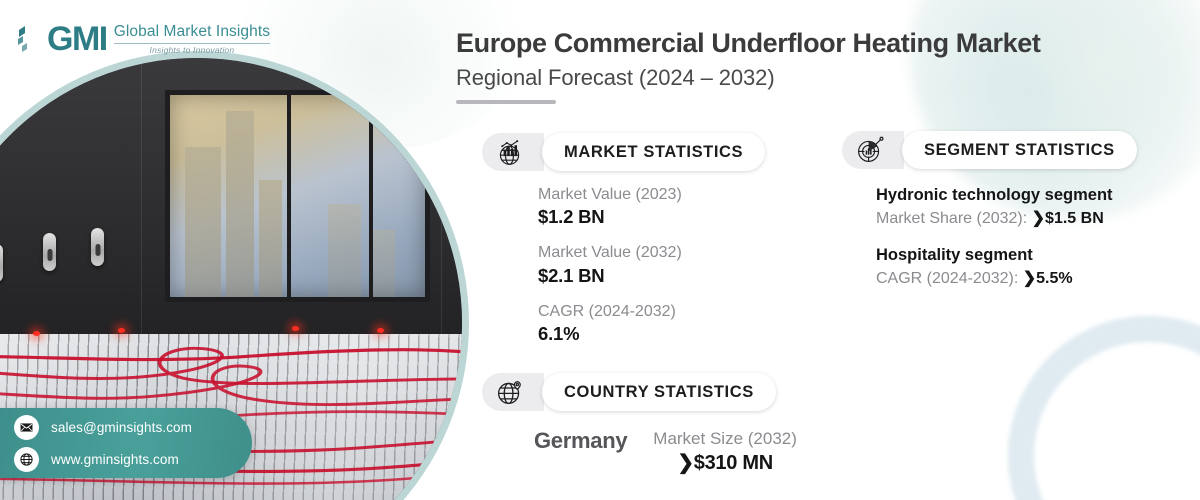  Describe the element at coordinates (1104, 408) in the screenshot. I see `background-ring-bottom-right` at that location.